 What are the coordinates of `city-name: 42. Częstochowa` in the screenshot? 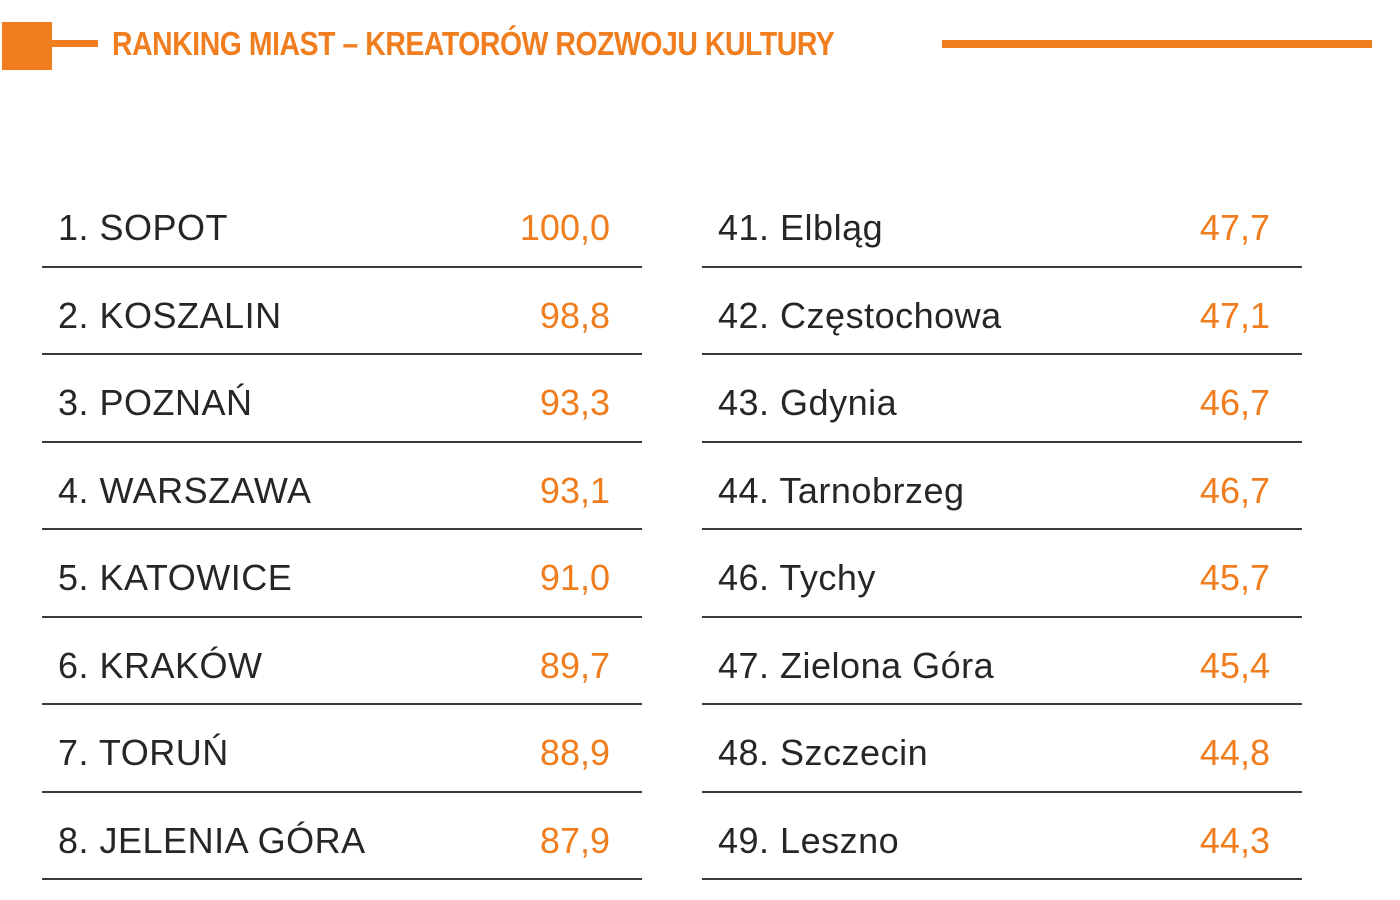 It's located at (860, 315).